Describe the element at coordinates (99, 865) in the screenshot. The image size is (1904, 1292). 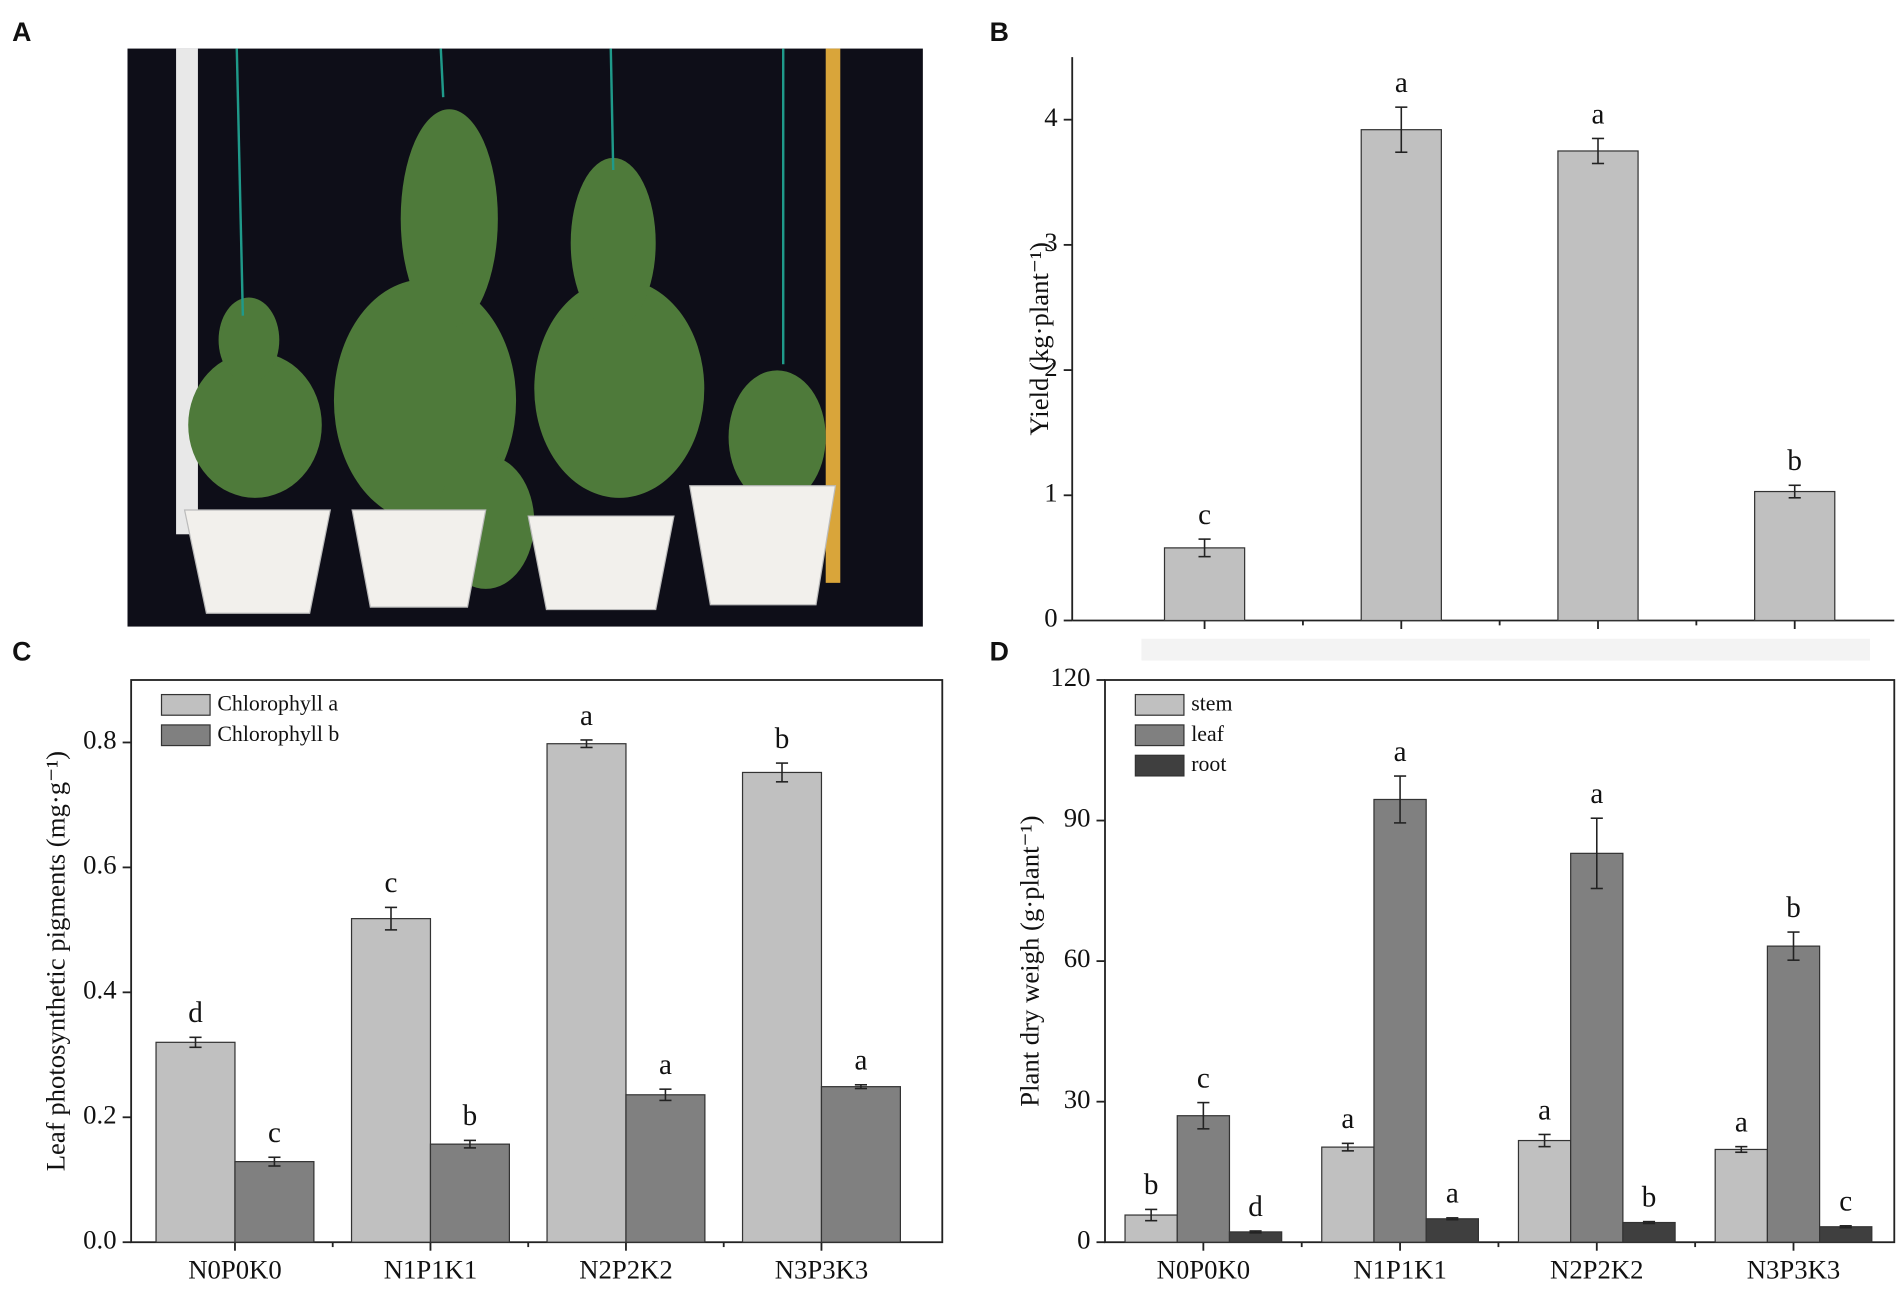
I see `y-tick-label: 0.6` at that location.